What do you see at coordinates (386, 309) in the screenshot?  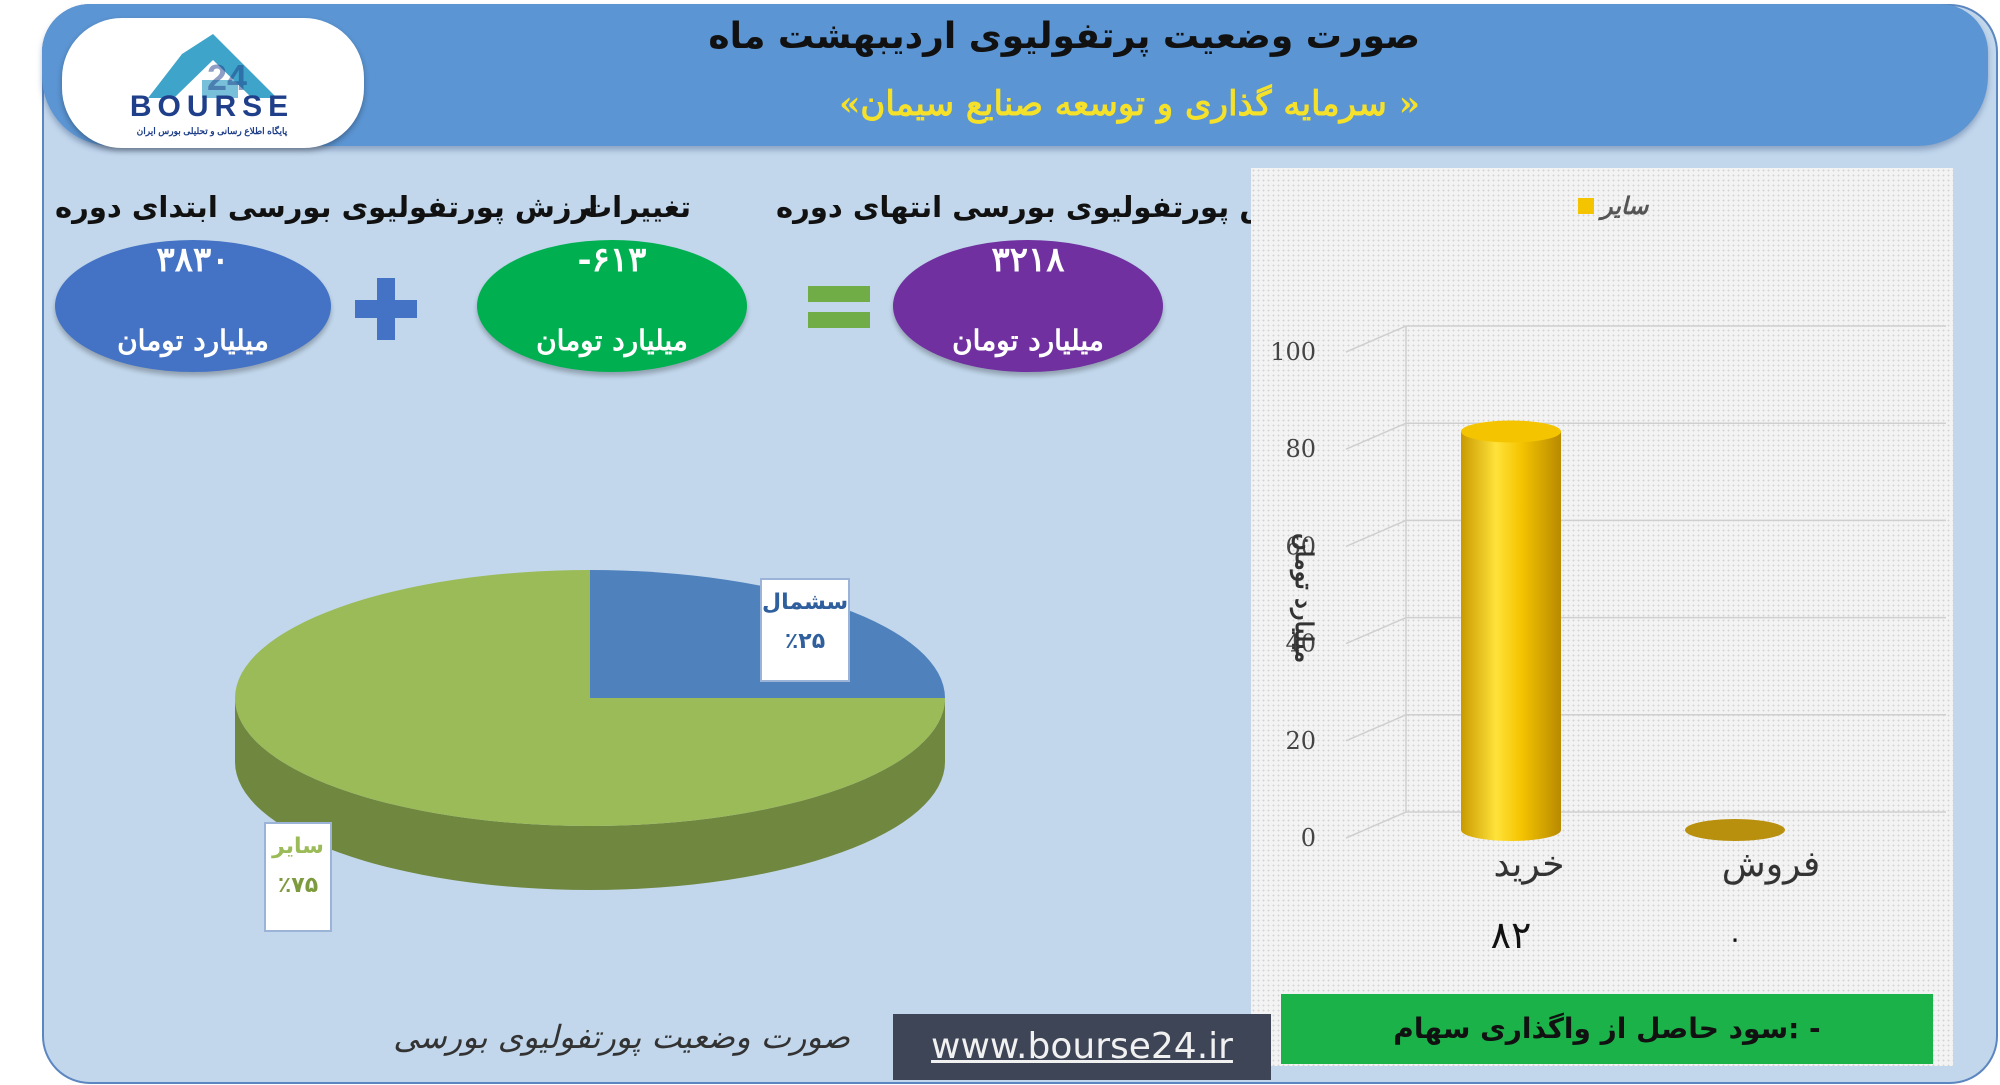 I see `plus-icon` at bounding box center [386, 309].